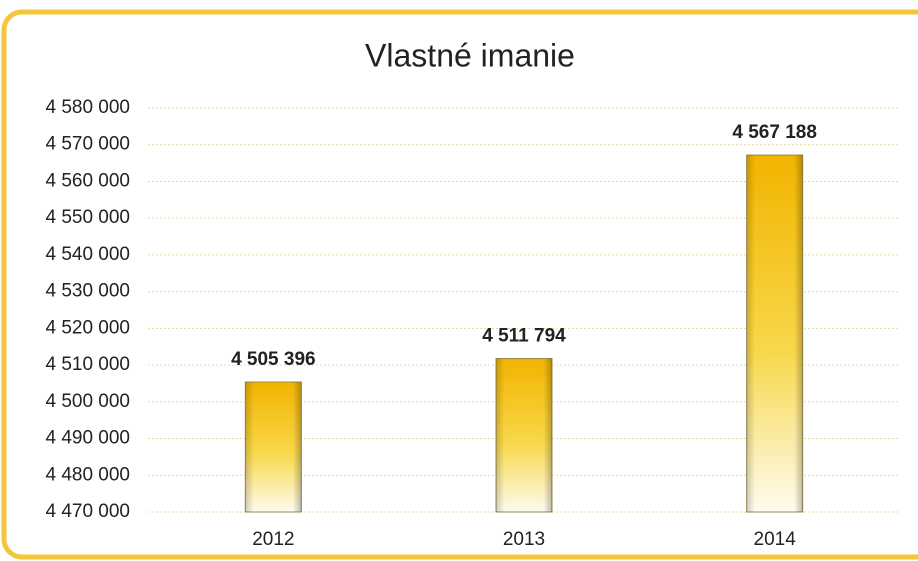 This screenshot has width=918, height=561. What do you see at coordinates (87, 364) in the screenshot?
I see `y-tick-label: 4 510 000` at bounding box center [87, 364].